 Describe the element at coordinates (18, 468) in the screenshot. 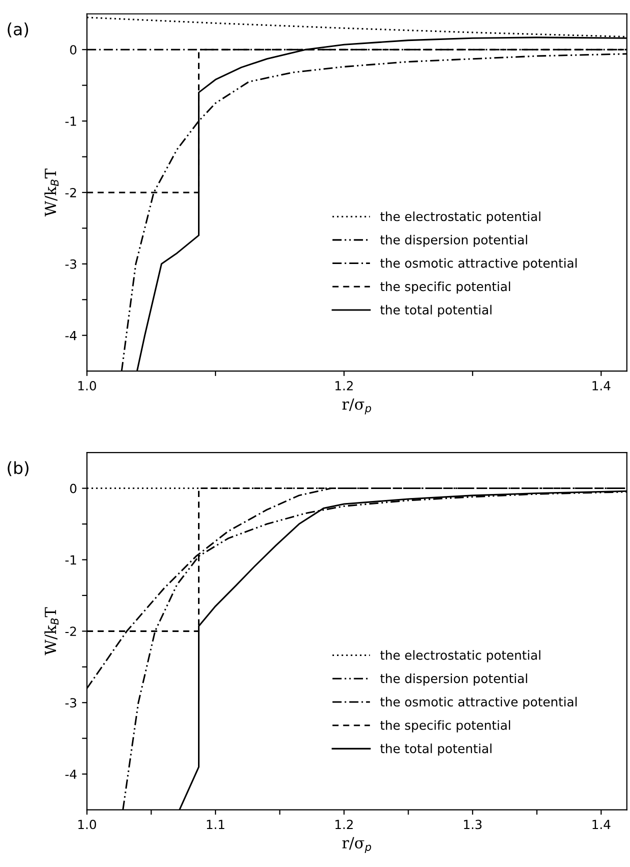

I see `chart-title: (b)` at that location.